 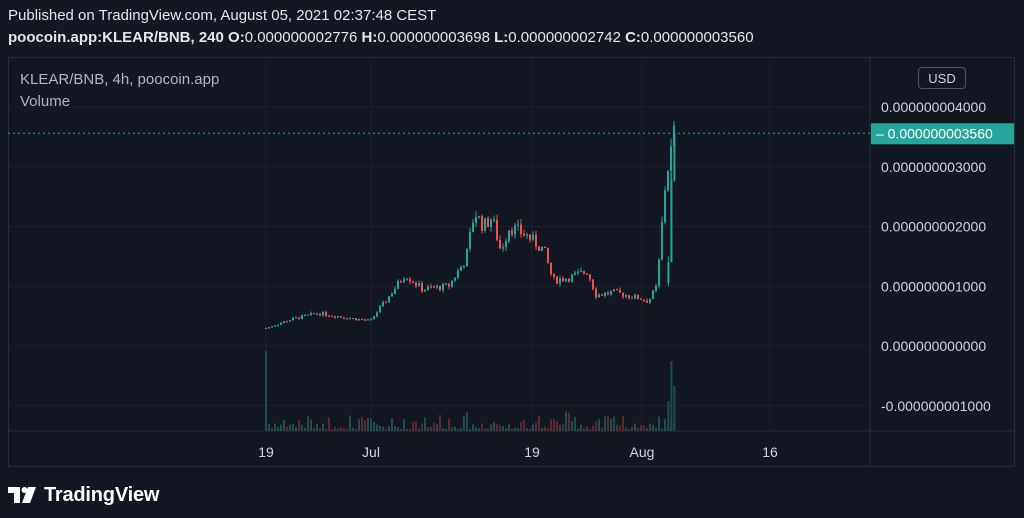 I want to click on tradingview-logo: TradingView, so click(x=83, y=495).